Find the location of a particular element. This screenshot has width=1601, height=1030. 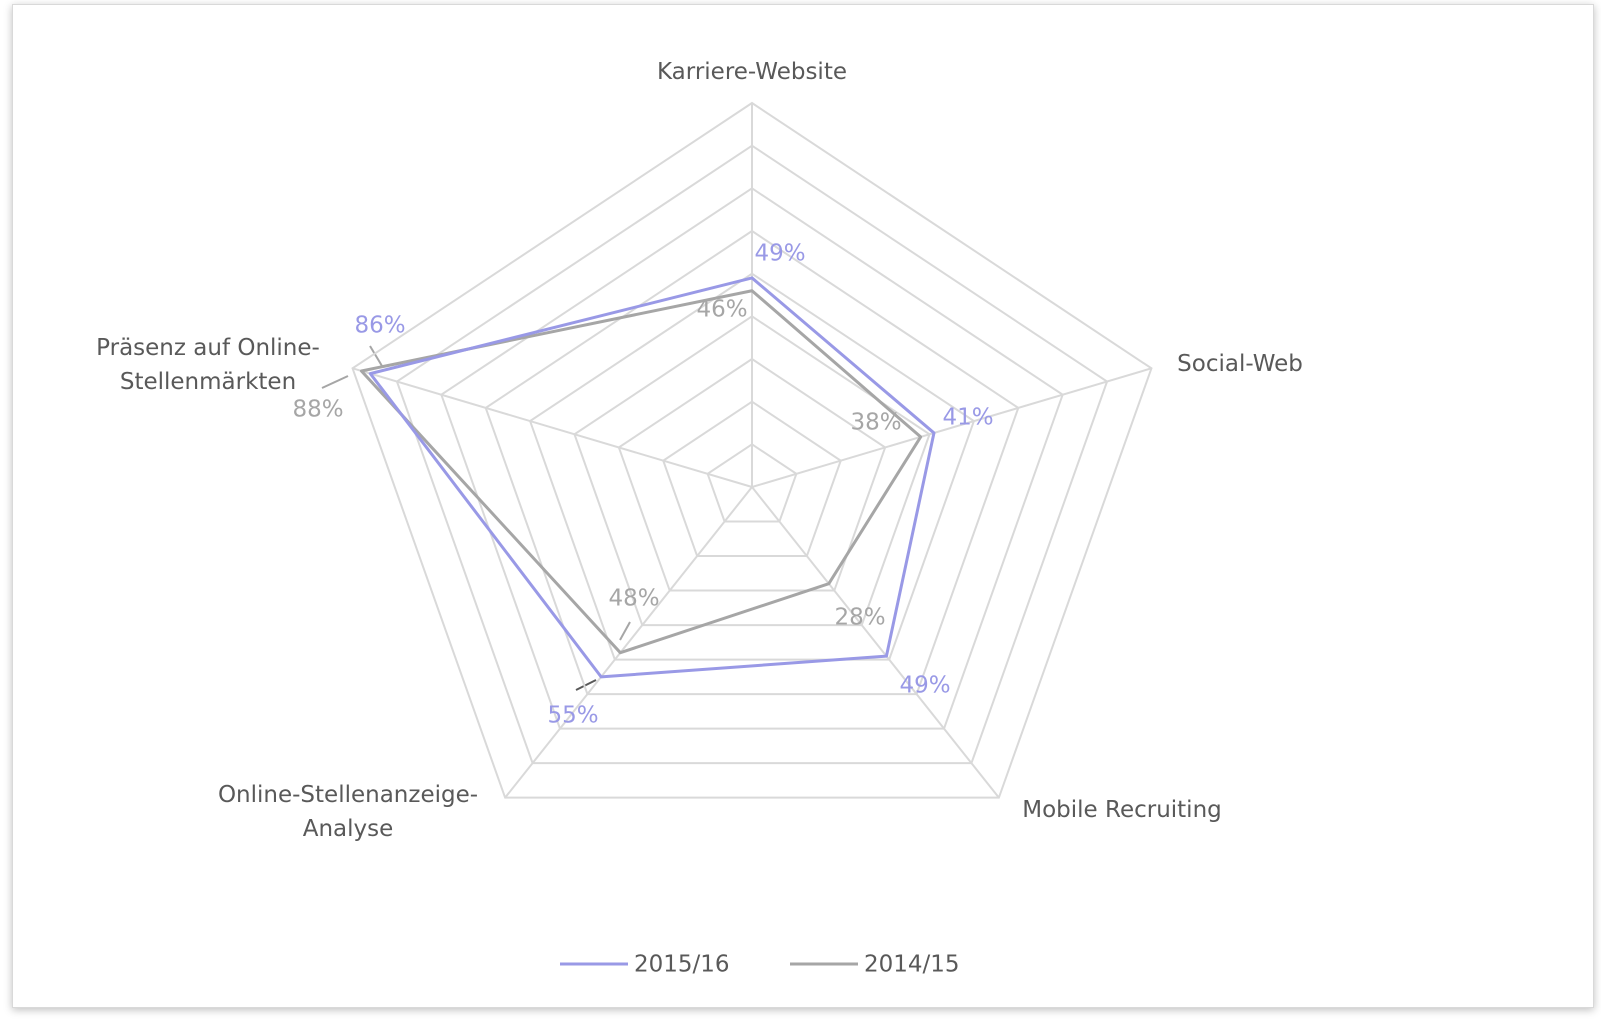

category-label: Präsenz auf Online- Stellenmärkten is located at coordinates (208, 365).